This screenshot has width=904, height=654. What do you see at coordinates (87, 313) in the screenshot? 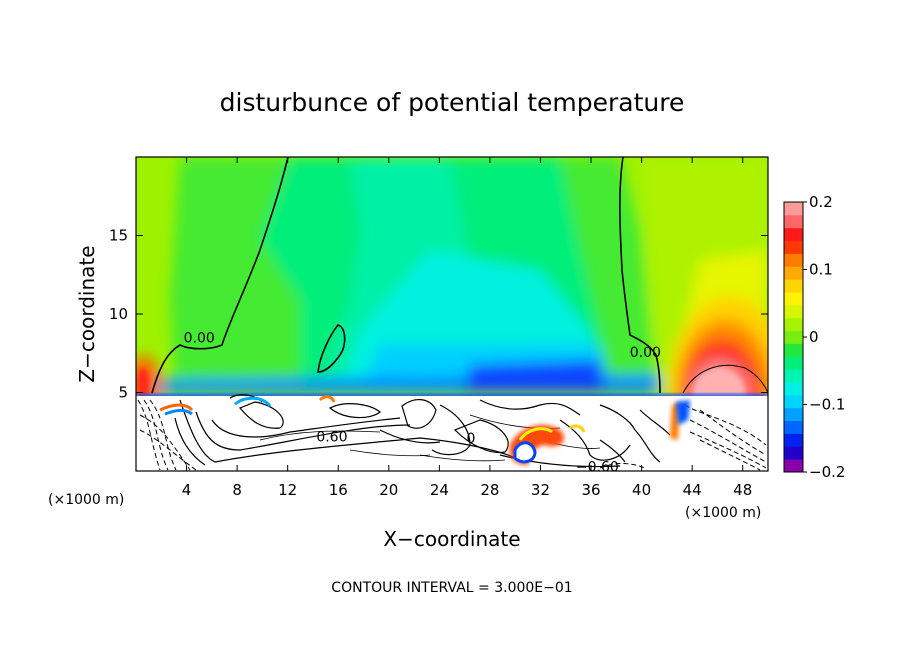
I see `y-axis-label: Z−coordinate` at bounding box center [87, 313].